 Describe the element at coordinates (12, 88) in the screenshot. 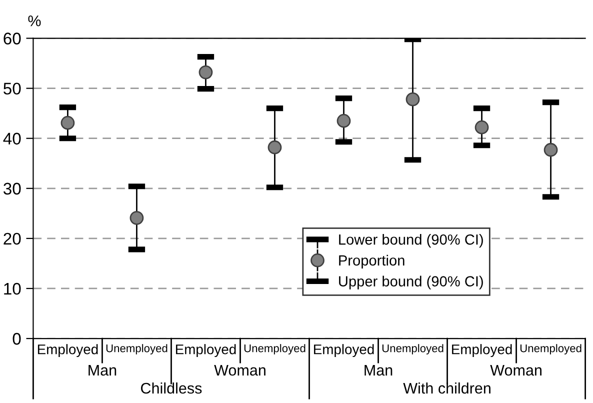

I see `y-tick-label: 50` at that location.